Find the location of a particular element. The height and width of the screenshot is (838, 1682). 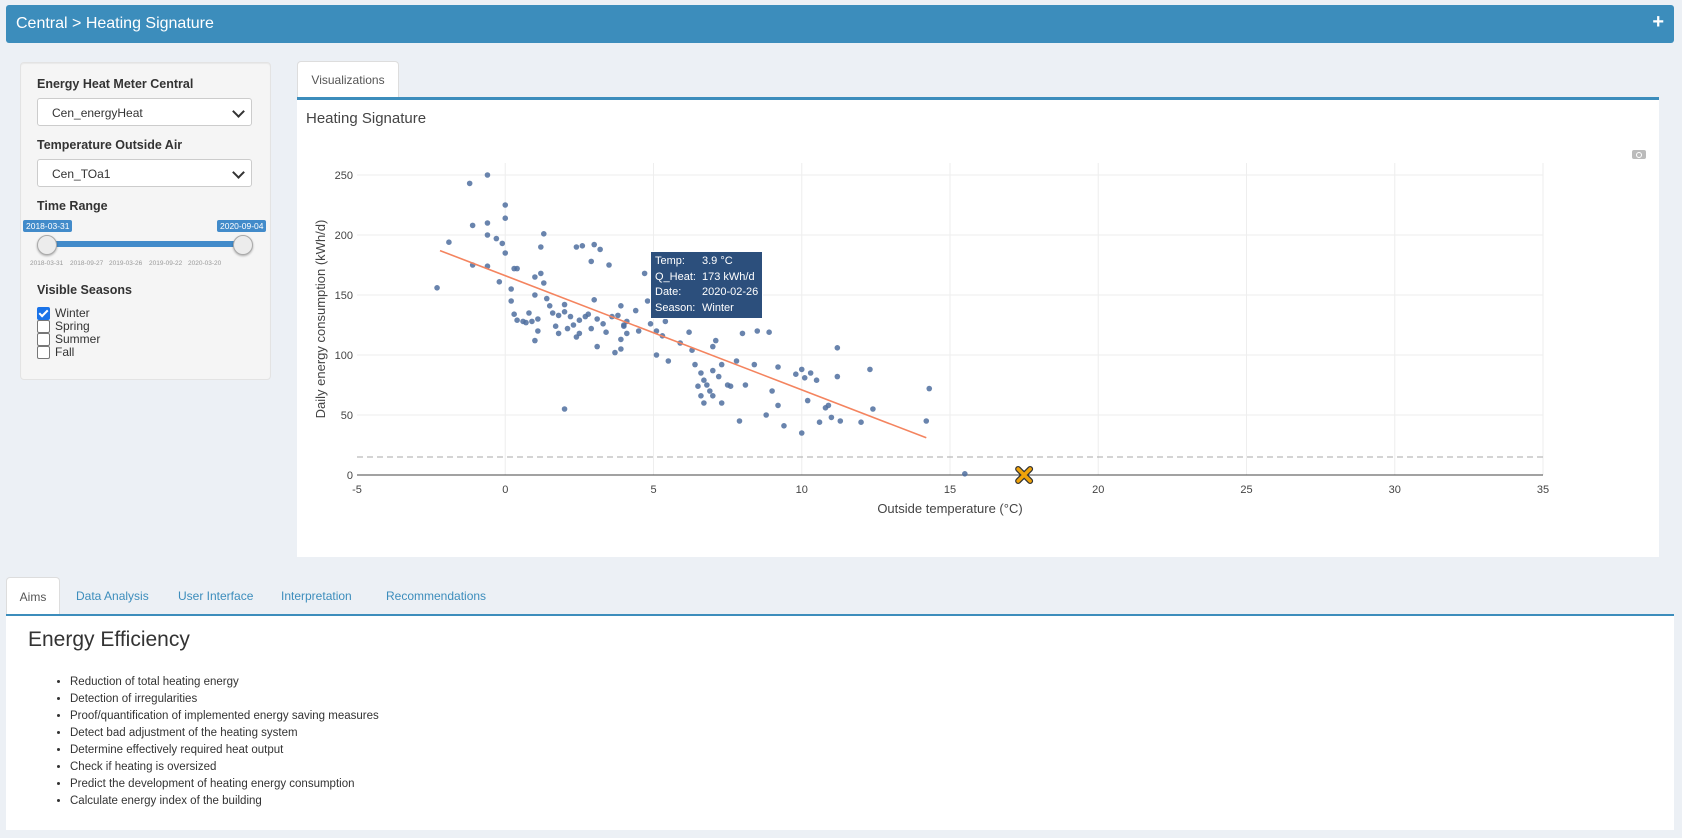

expand-plus-icon: + is located at coordinates (1658, 22).